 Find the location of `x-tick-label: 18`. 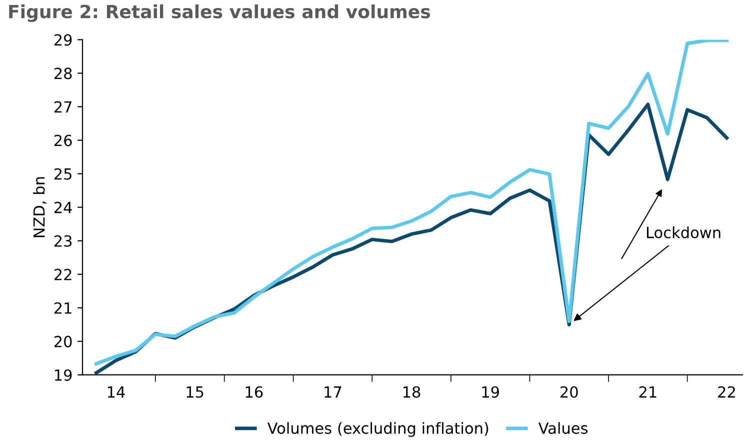

x-tick-label: 18 is located at coordinates (411, 392).